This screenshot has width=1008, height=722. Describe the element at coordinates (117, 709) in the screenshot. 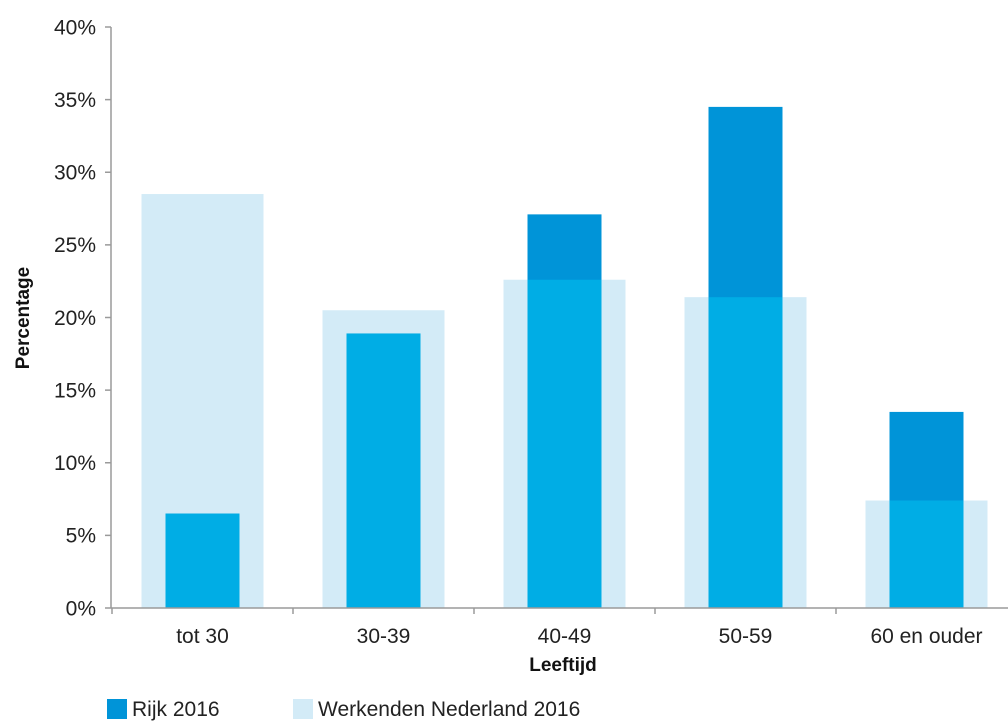

I see `legend-swatch-rijk-2016` at that location.